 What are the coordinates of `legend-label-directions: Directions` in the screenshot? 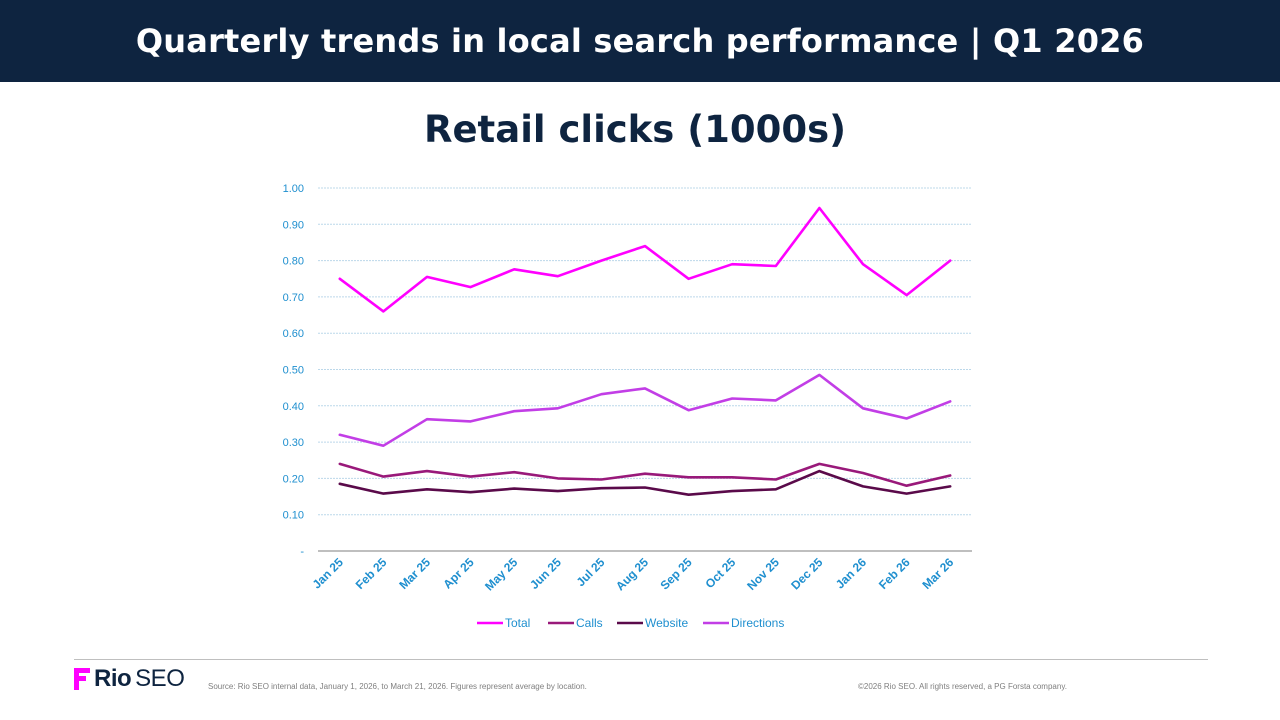 It's located at (757, 623).